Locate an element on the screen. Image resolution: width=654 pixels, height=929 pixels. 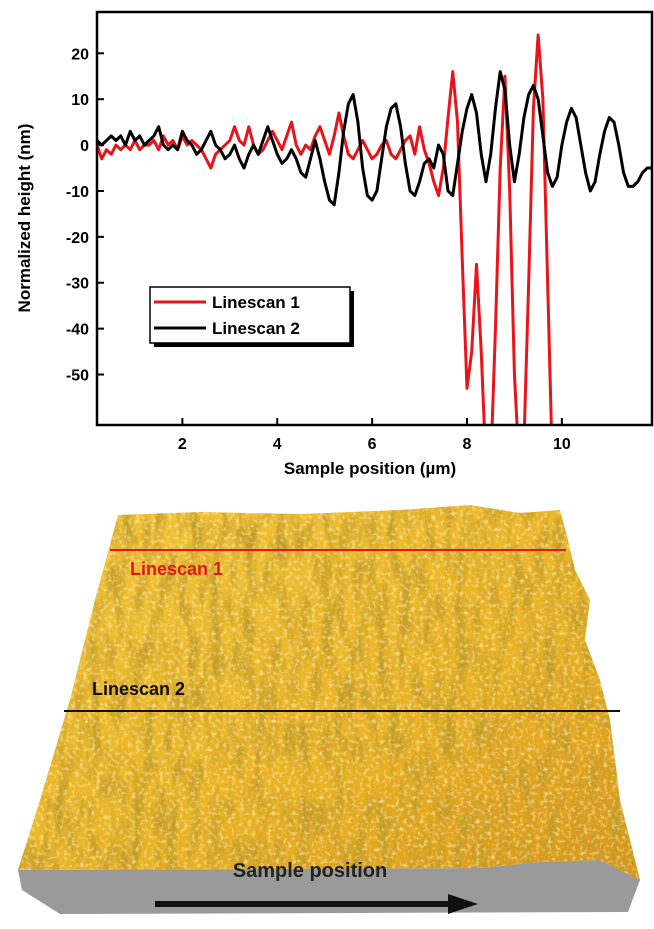
surface-base is located at coordinates (329, 887).